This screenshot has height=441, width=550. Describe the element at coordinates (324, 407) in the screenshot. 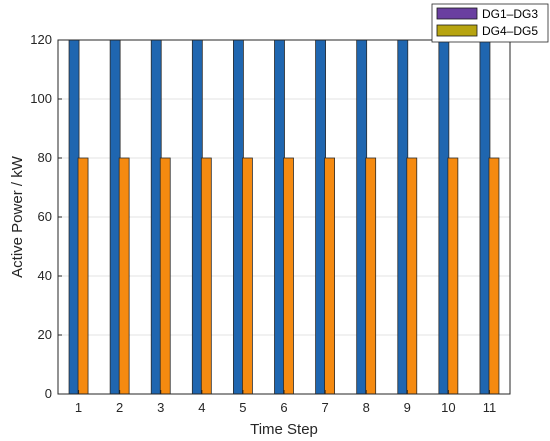

I see `x-tick-label: 7` at that location.